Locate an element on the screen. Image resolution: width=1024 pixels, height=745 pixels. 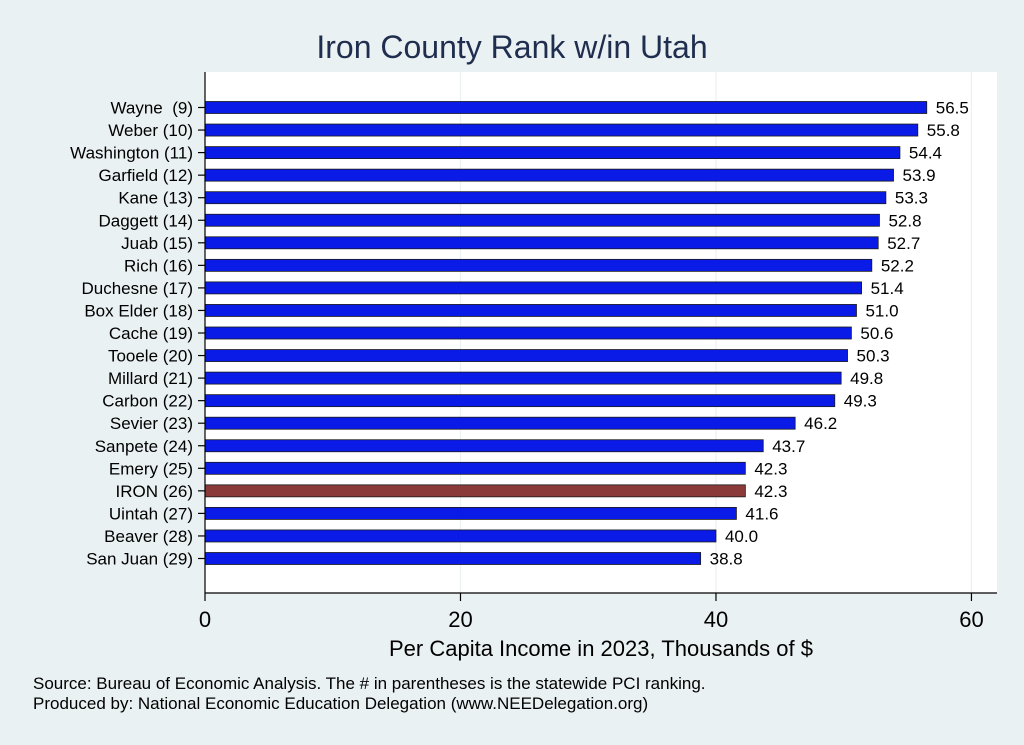
value-label: 56.5 is located at coordinates (952, 108).